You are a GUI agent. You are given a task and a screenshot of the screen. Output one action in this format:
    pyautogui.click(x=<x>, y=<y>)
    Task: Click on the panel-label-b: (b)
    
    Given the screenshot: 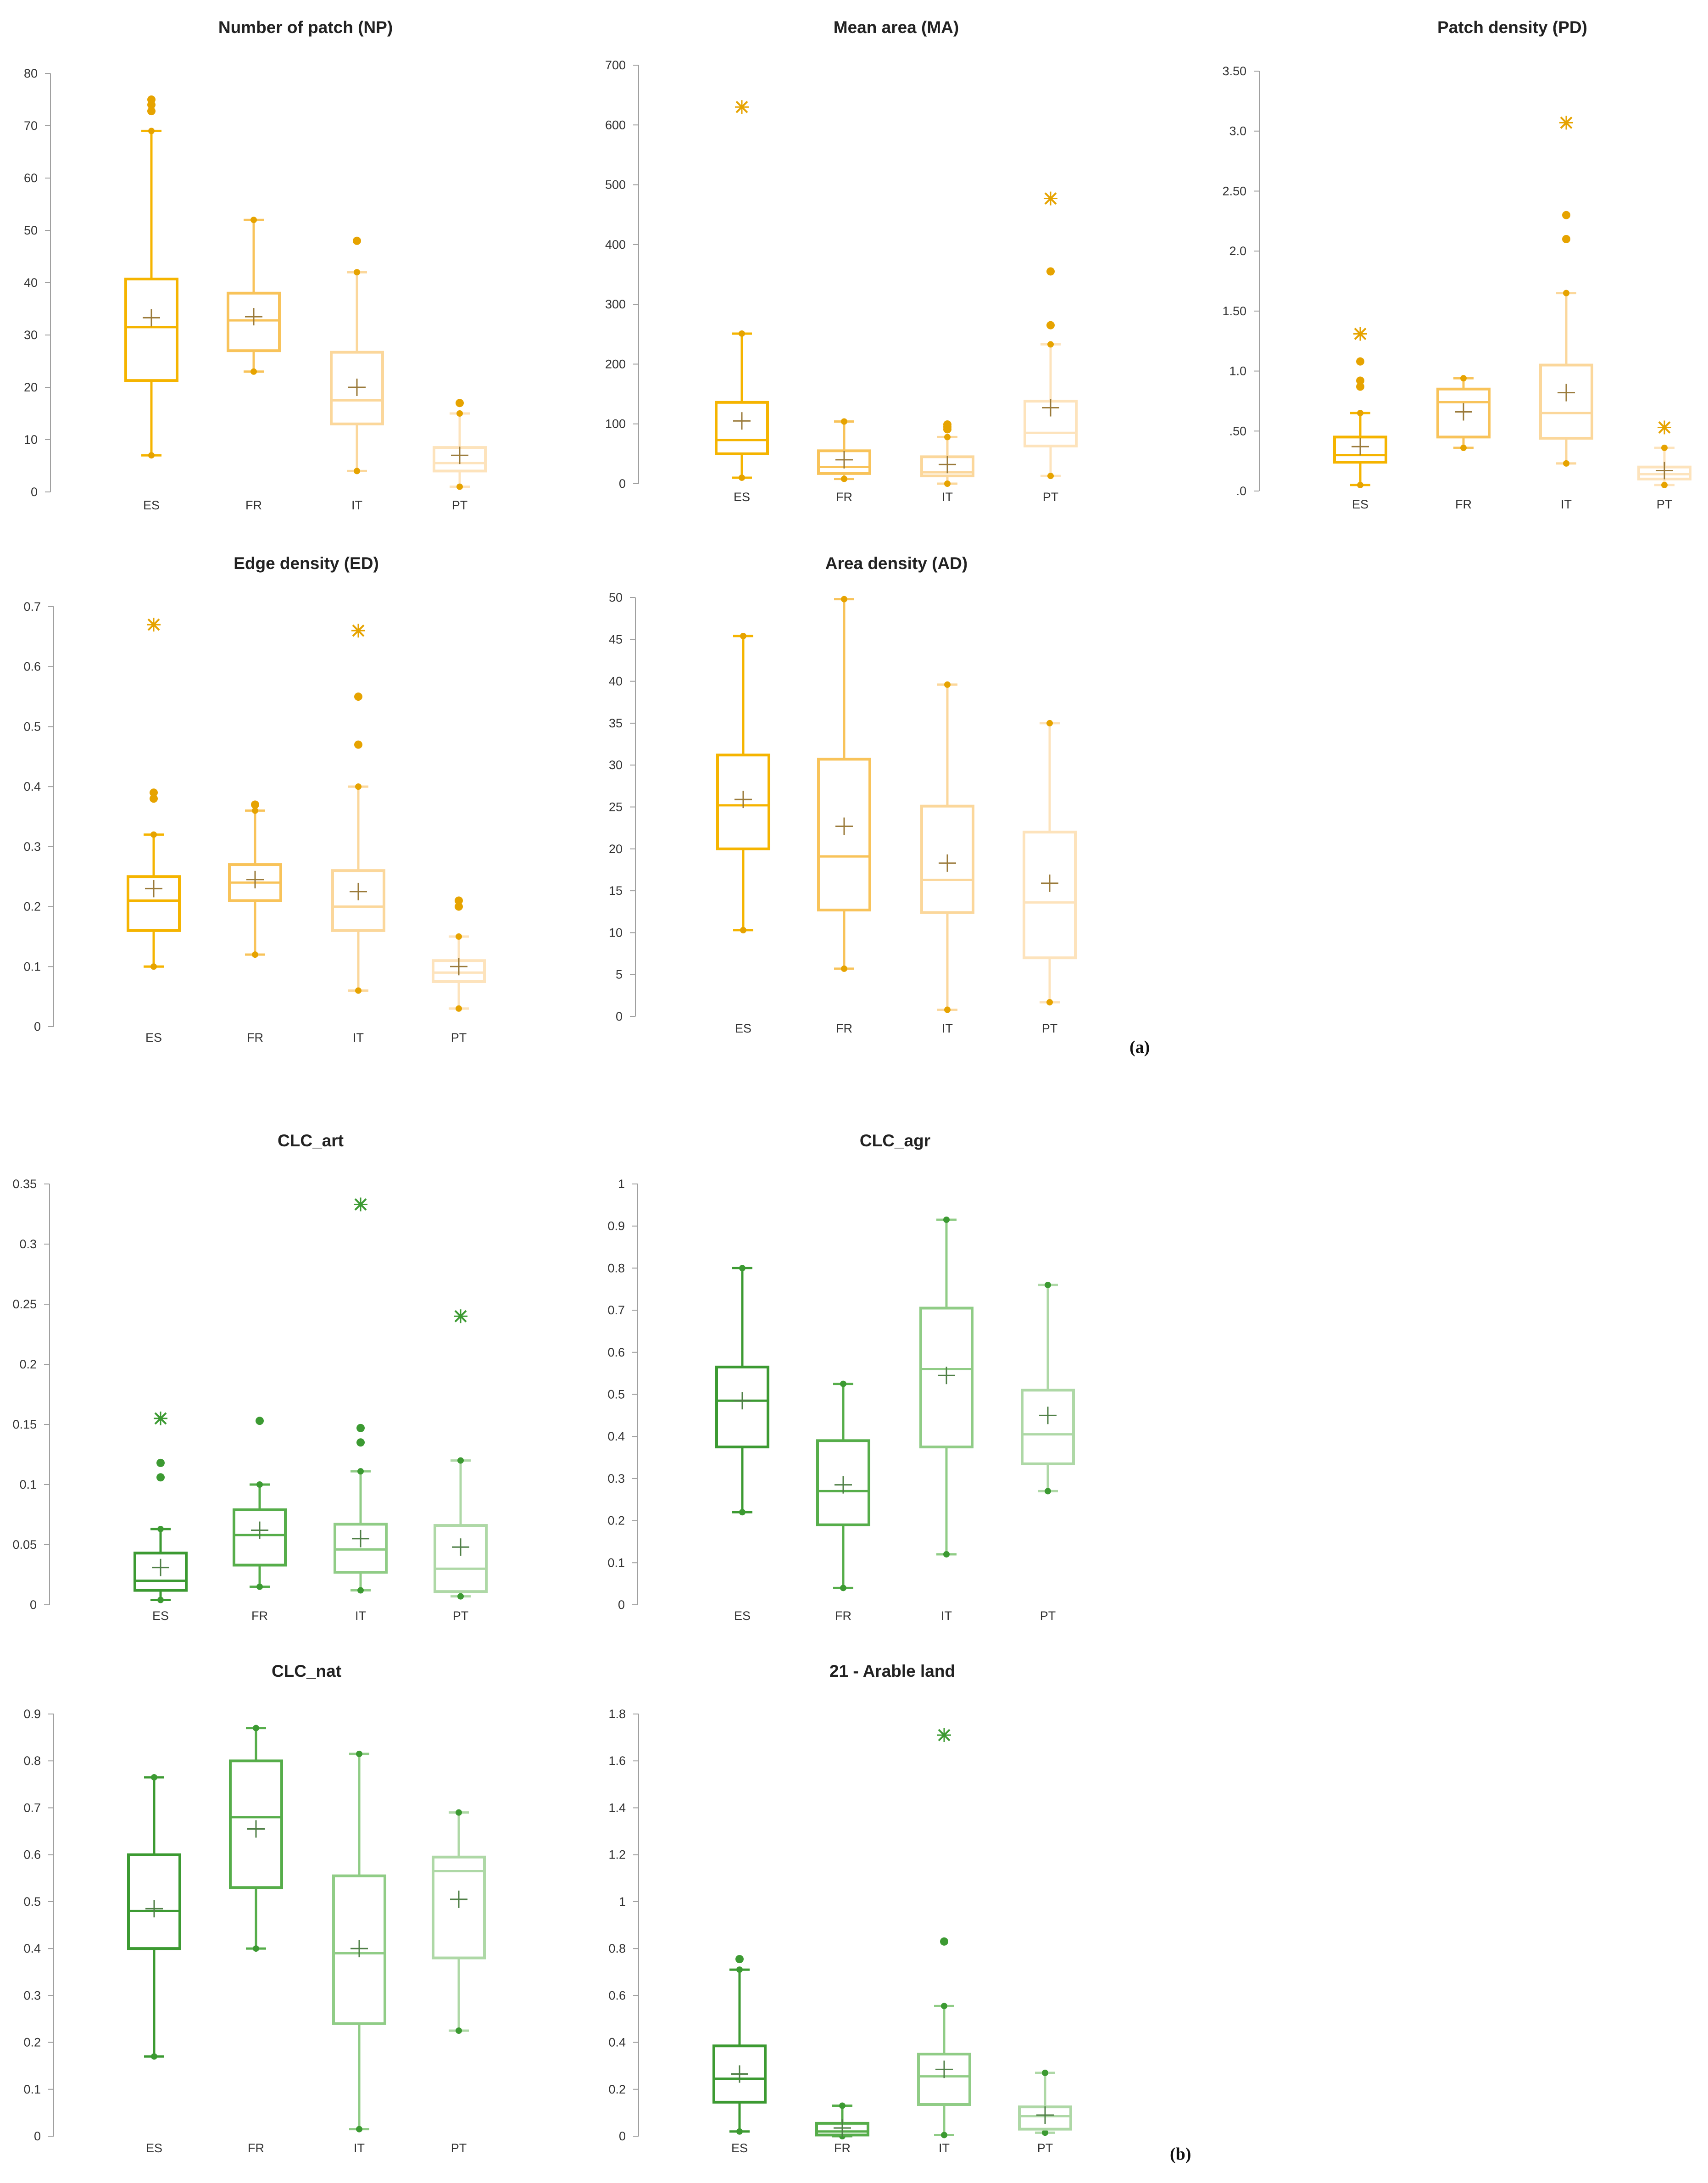 What is the action you would take?
    pyautogui.click(x=1180, y=2154)
    